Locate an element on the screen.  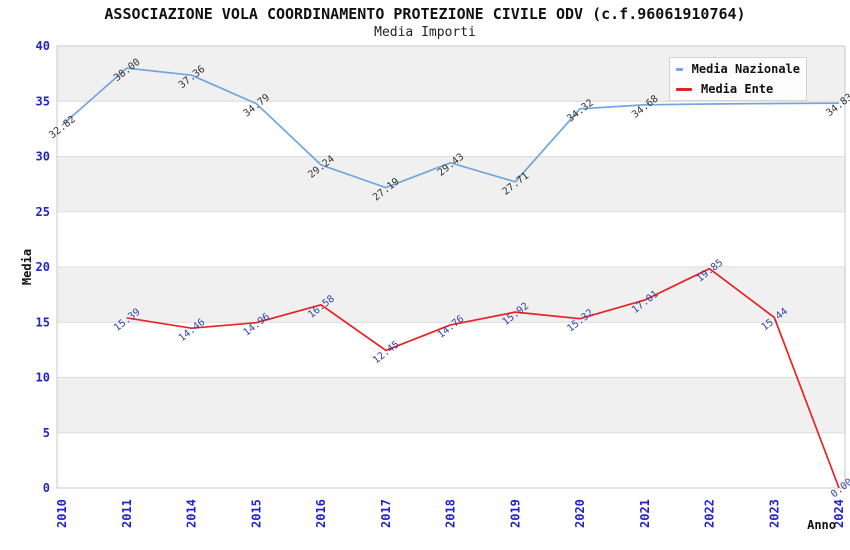
y-tick-label: 25 is located at coordinates (43, 212).